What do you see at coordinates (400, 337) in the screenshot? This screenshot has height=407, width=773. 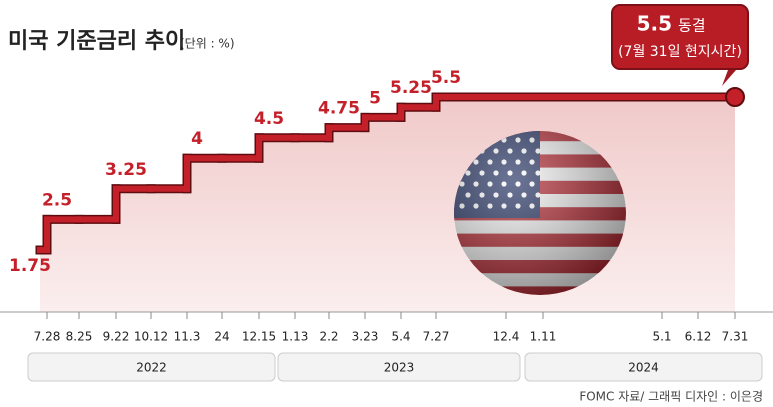 I see `x-tick-label: 5.4` at bounding box center [400, 337].